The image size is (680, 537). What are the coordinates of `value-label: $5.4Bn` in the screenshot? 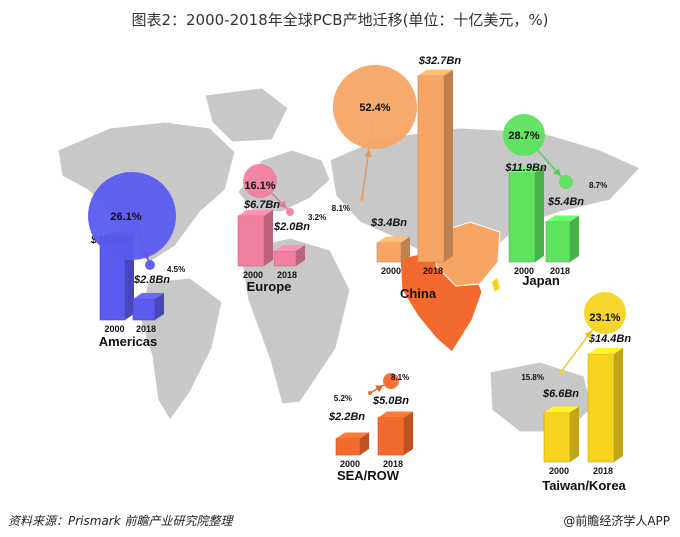 It's located at (565, 202).